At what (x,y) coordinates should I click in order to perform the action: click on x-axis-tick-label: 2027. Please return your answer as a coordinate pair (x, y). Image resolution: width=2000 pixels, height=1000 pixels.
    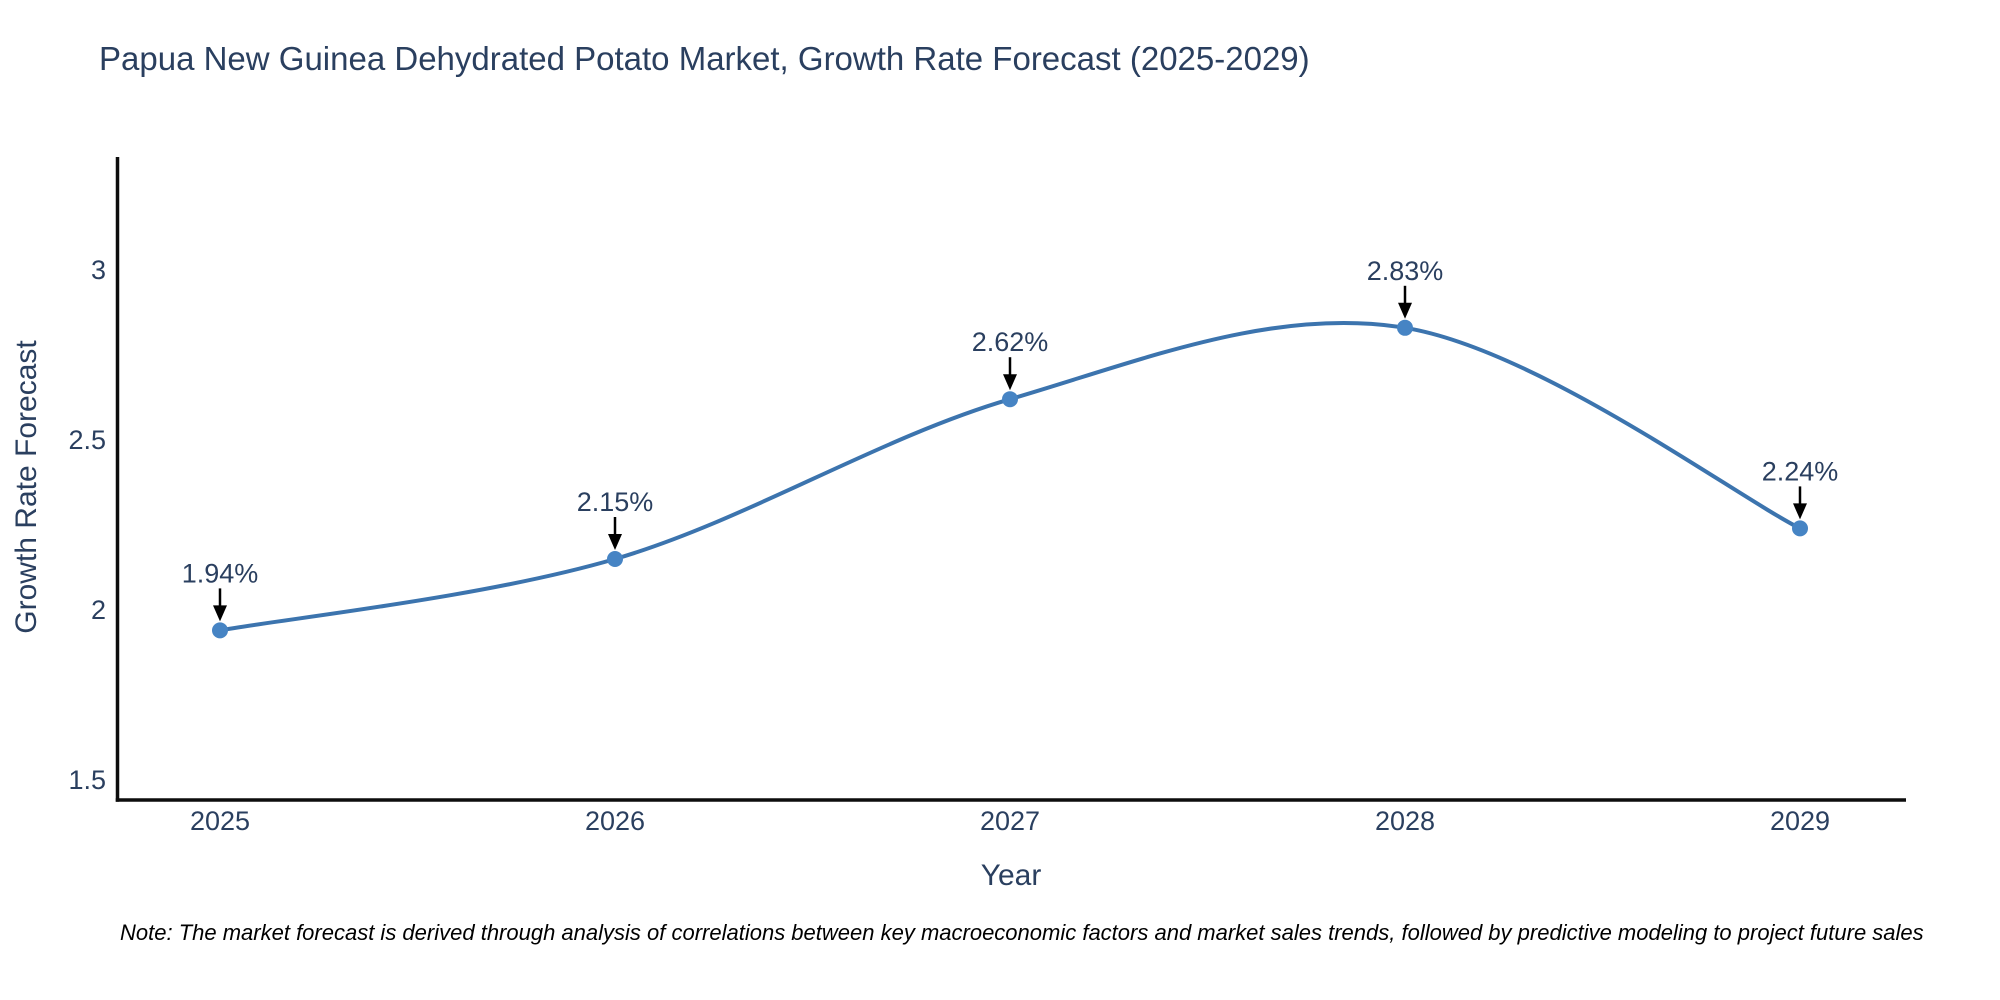
    Looking at the image, I should click on (1010, 821).